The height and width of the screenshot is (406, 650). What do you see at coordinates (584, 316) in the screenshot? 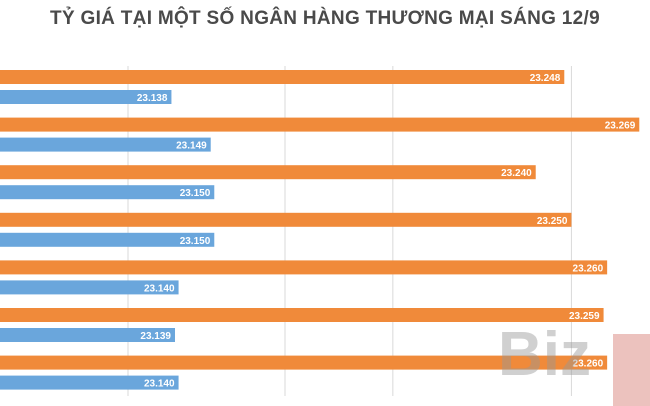
I see `data-label: 23.259` at bounding box center [584, 316].